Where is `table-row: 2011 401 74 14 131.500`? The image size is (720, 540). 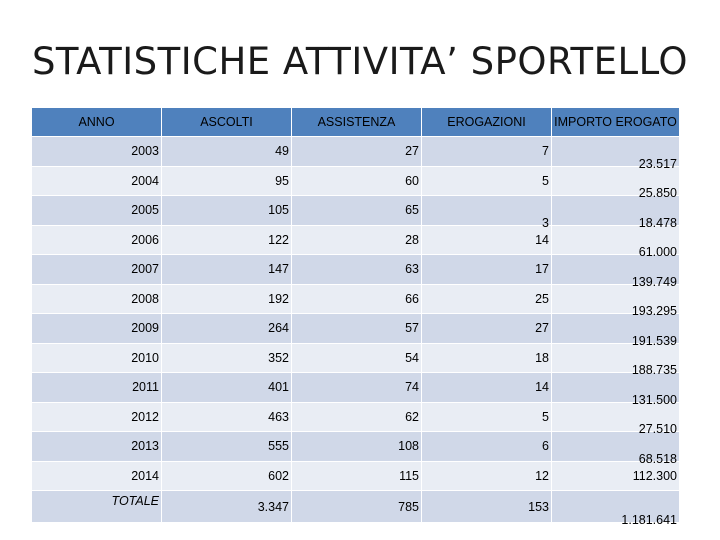 table-row: 2011 401 74 14 131.500 is located at coordinates (355, 389).